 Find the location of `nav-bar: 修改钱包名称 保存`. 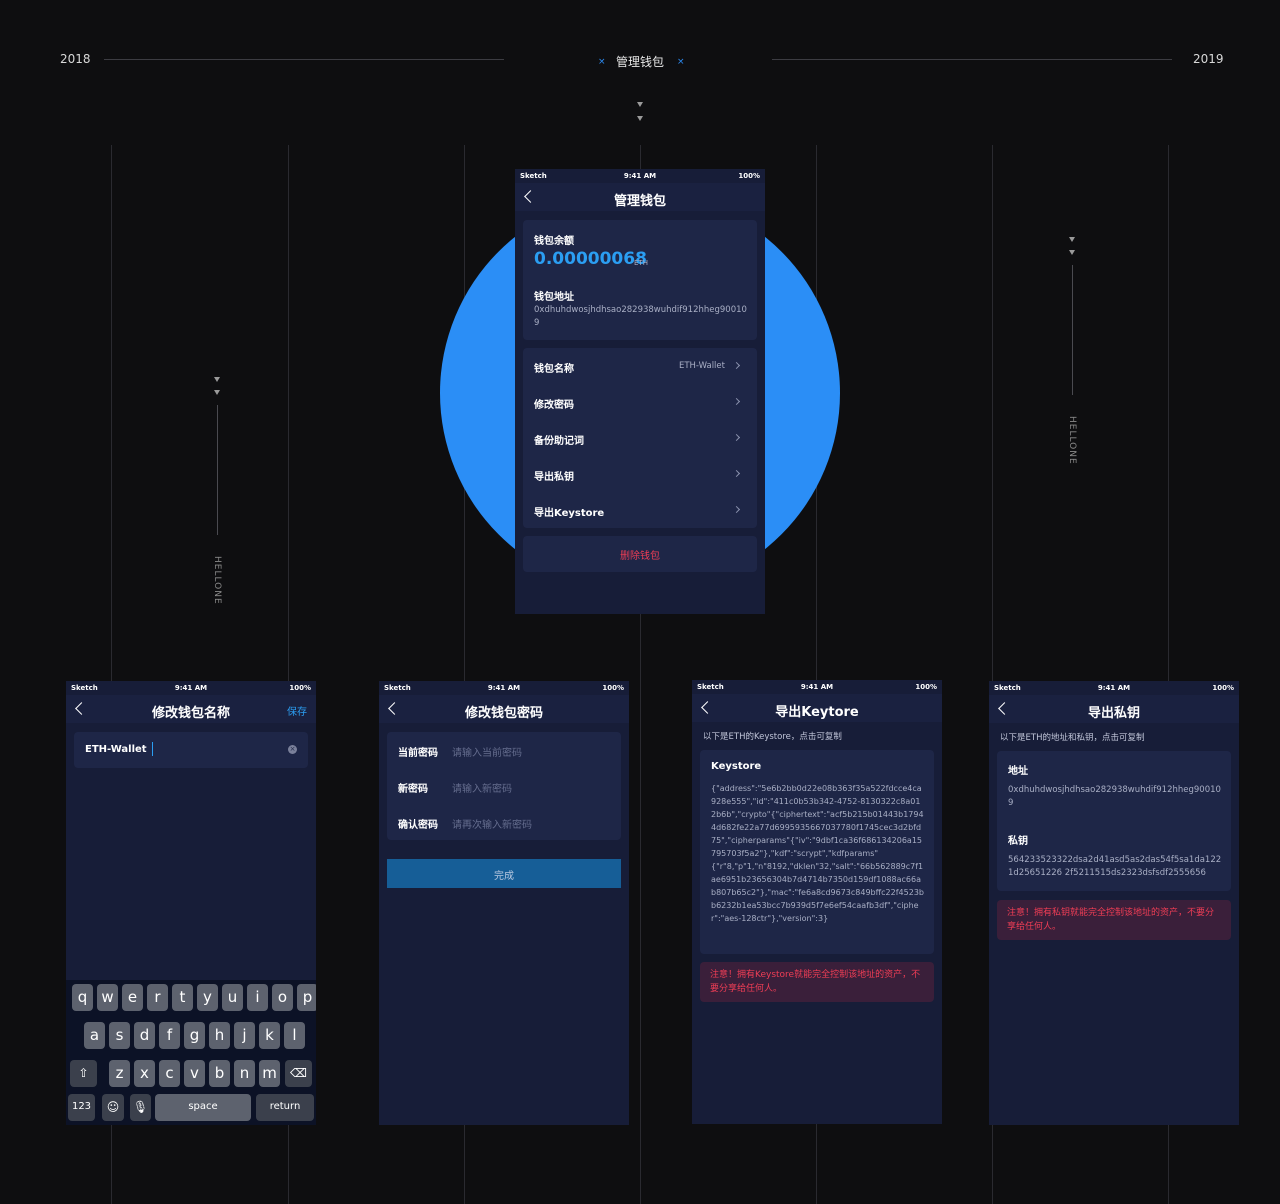

nav-bar: 修改钱包名称 保存 is located at coordinates (191, 709).